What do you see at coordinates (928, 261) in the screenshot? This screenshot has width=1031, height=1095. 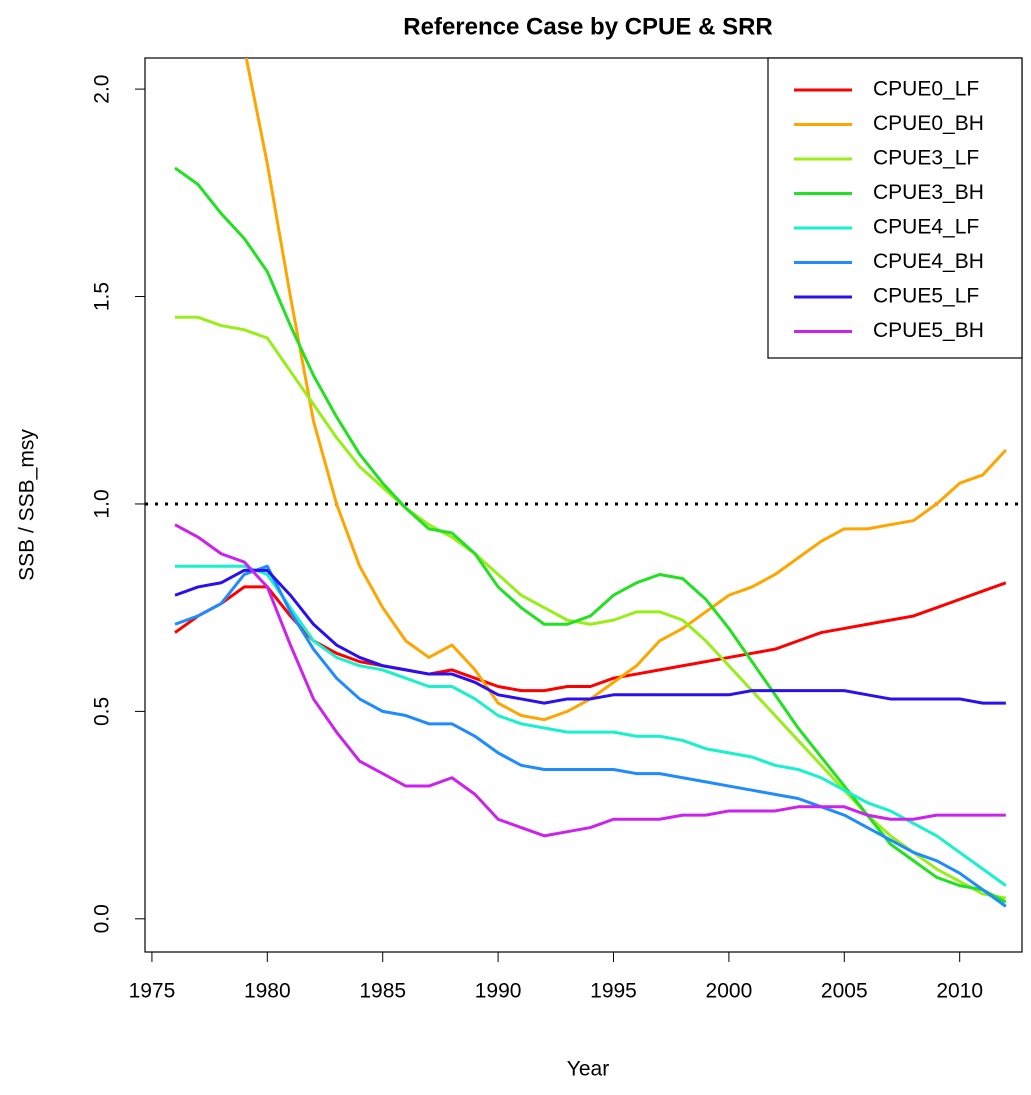 I see `legend-label: CPUE4_BH` at bounding box center [928, 261].